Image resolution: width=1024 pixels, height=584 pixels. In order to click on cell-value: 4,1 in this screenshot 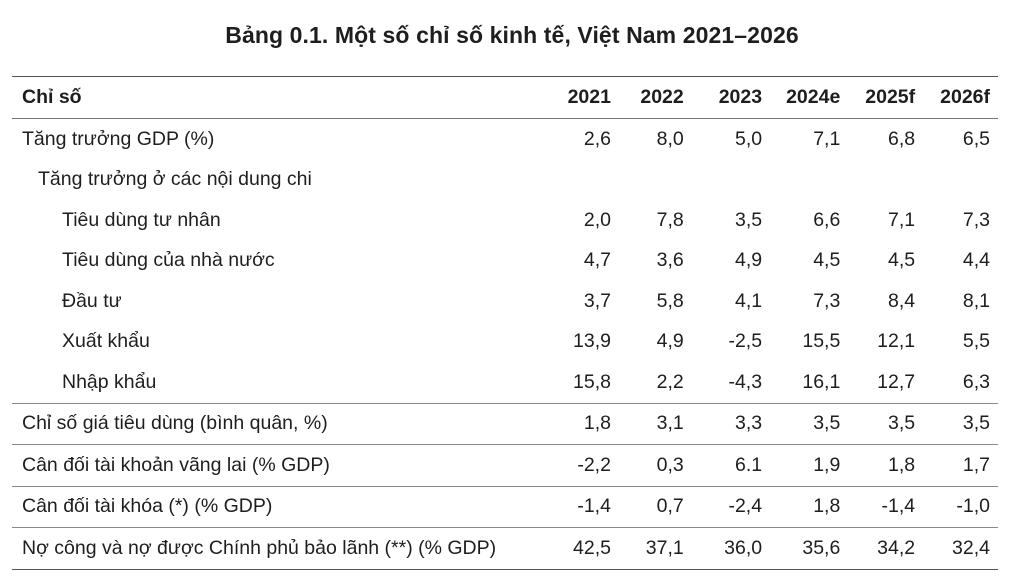, I will do `click(748, 300)`.